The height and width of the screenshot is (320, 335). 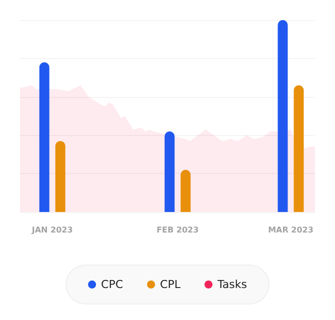 I want to click on legend-label: Tasks, so click(x=232, y=284).